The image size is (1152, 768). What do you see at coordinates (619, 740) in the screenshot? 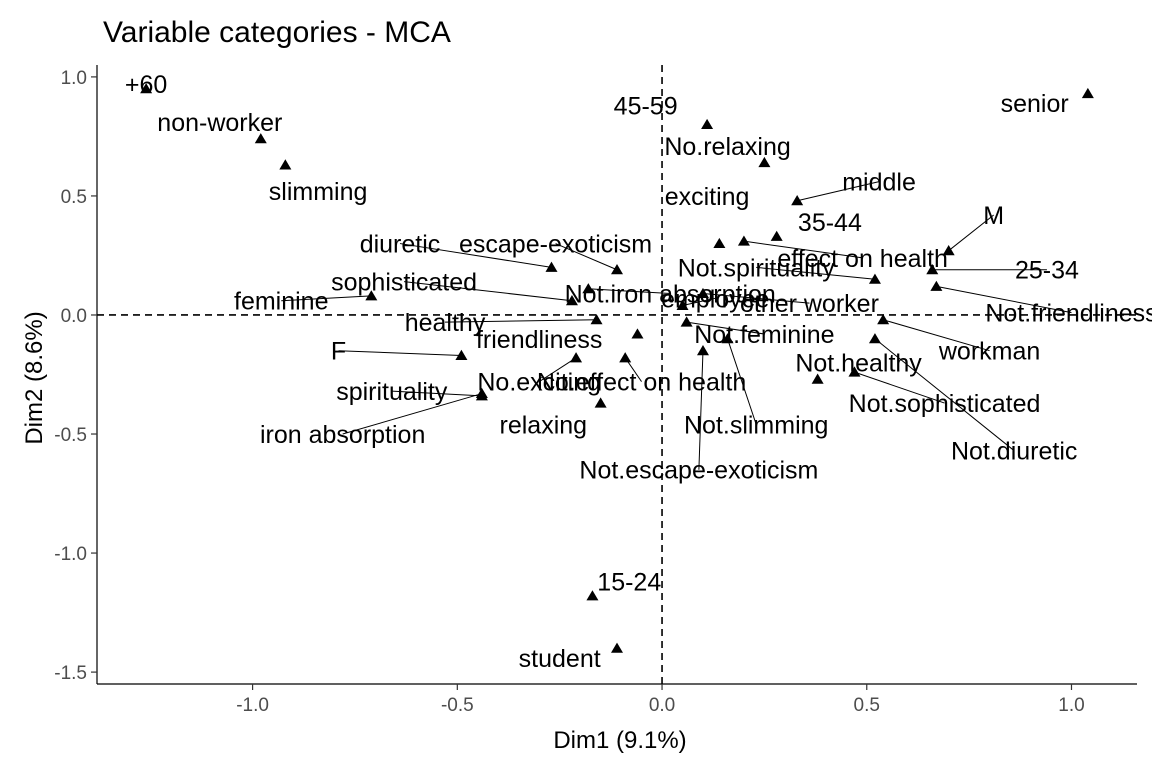
I see `x-axis-title: Dim1 (9.1%)` at bounding box center [619, 740].